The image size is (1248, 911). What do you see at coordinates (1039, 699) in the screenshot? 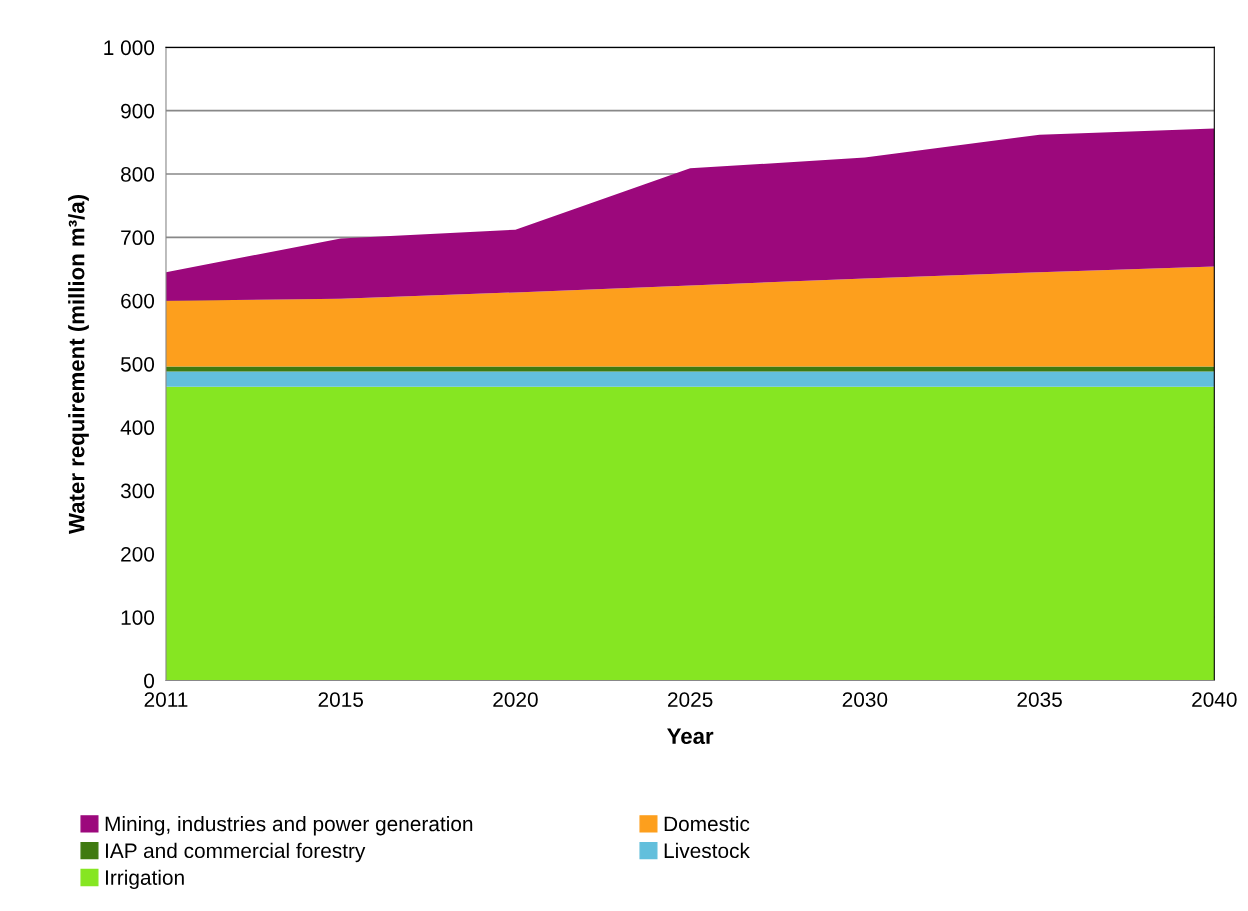
I see `x-tick-label: 2035` at bounding box center [1039, 699].